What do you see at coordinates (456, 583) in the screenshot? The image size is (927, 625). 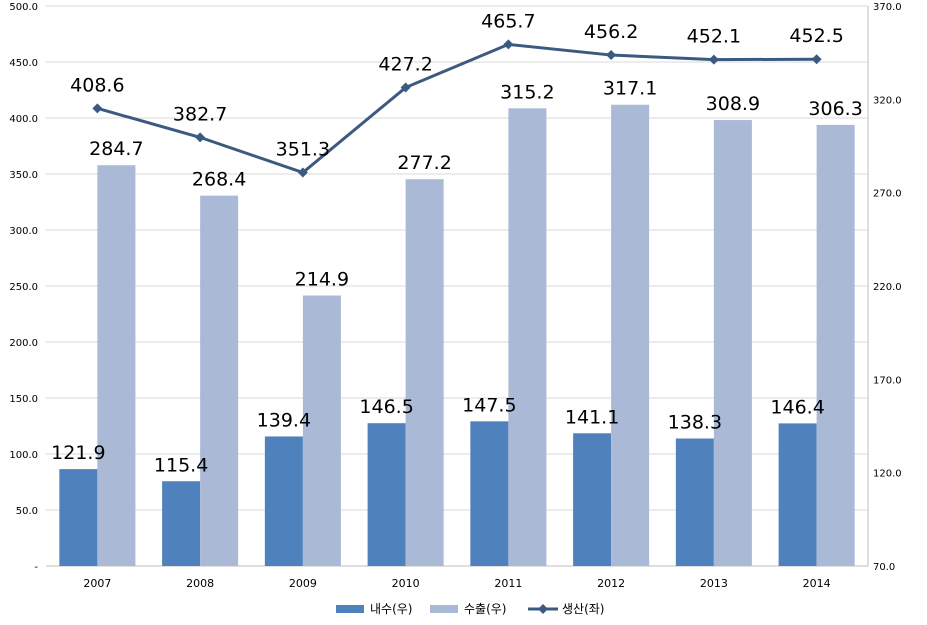 I see `x-axis-ticks: 2007 2008 2009 2010 2011 2012 2013 2014` at bounding box center [456, 583].